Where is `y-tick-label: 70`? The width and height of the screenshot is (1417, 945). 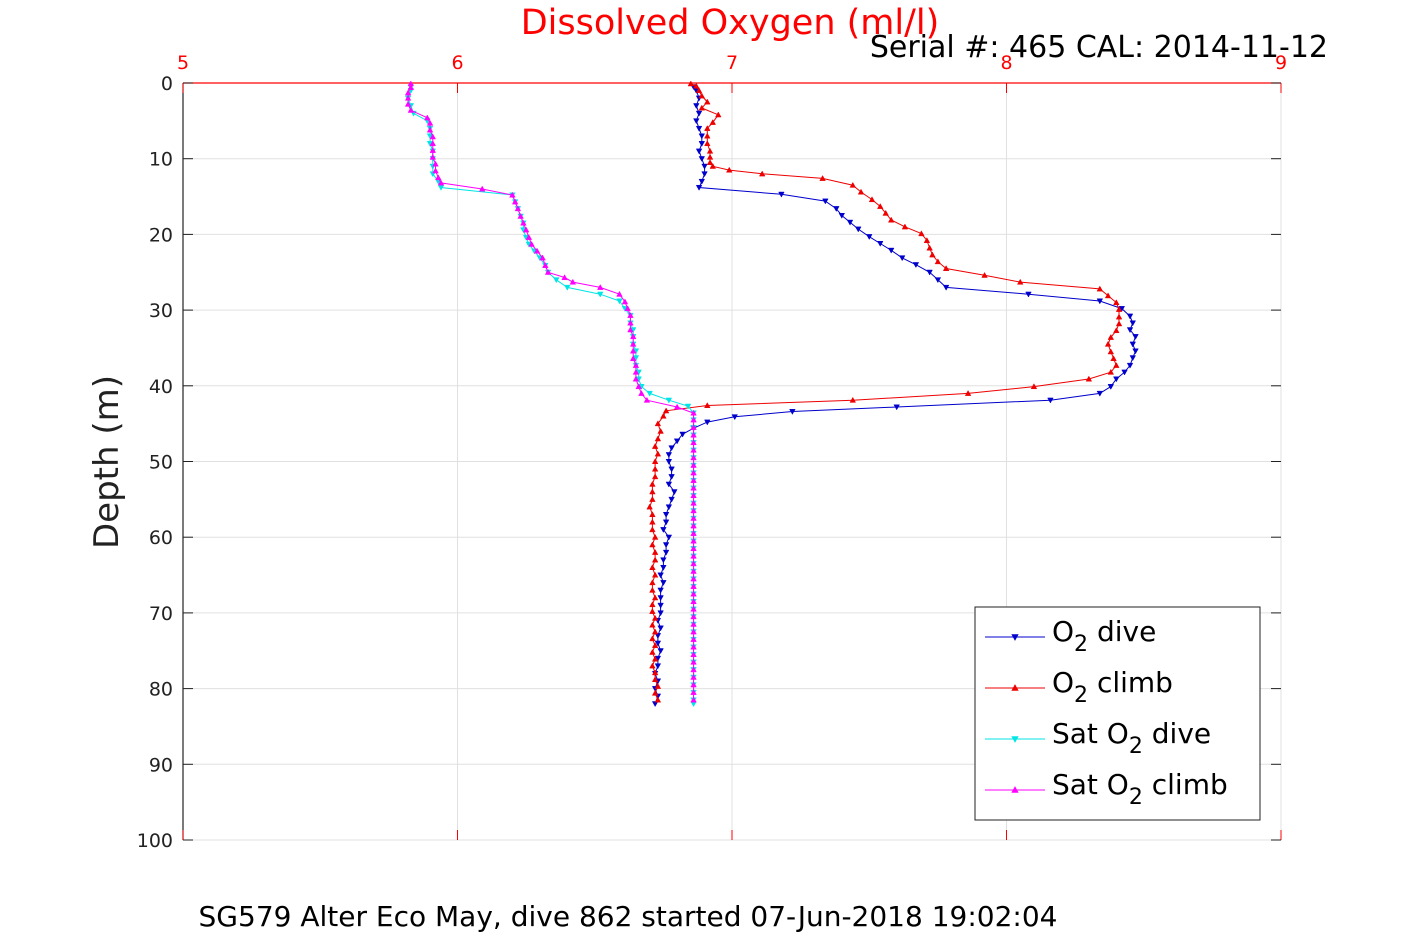
y-tick-label: 70 is located at coordinates (161, 614).